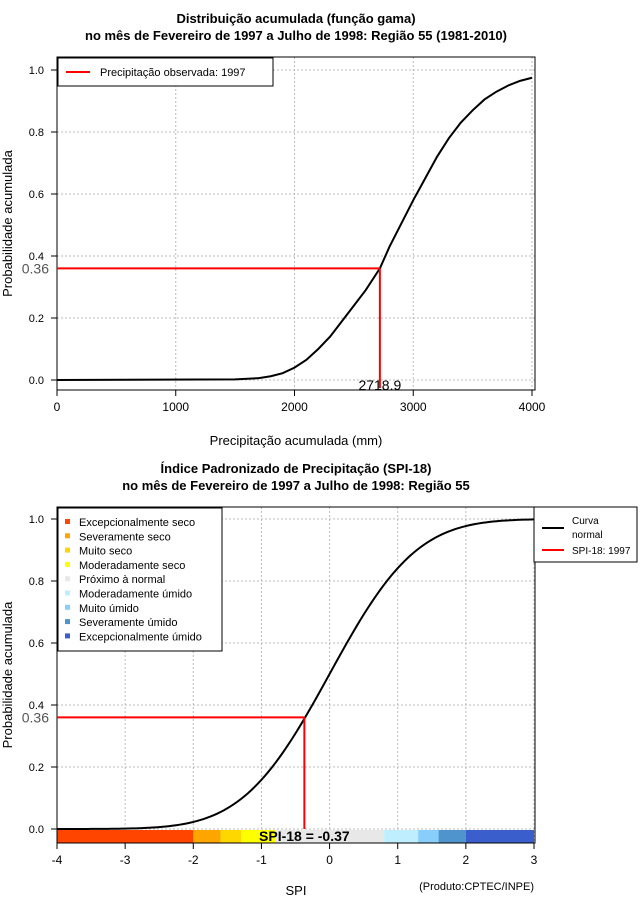 This screenshot has height=900, width=640. I want to click on x-tick-label: -2, so click(193, 860).